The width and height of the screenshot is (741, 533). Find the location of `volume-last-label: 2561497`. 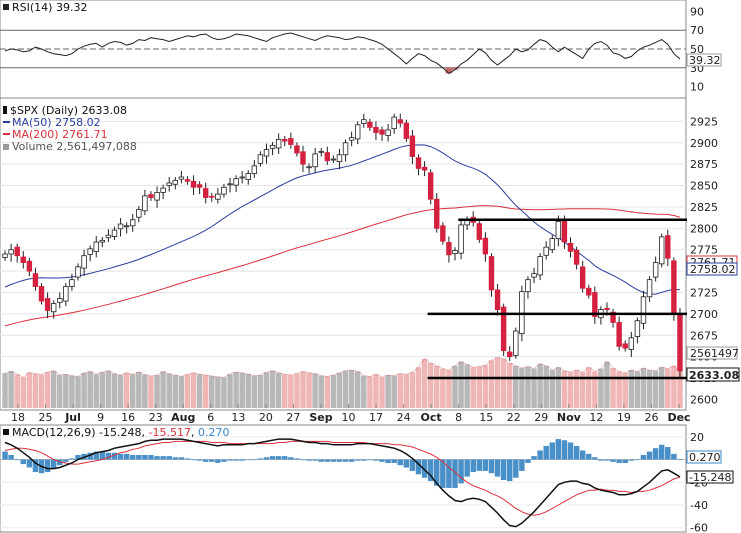

volume-last-label: 2561497 is located at coordinates (714, 353).